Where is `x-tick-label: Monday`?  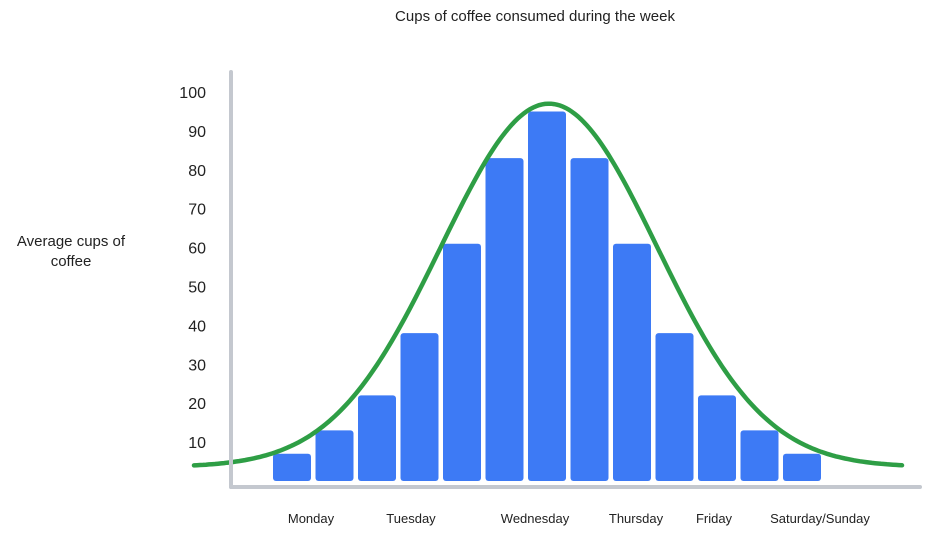
x-tick-label: Monday is located at coordinates (311, 518).